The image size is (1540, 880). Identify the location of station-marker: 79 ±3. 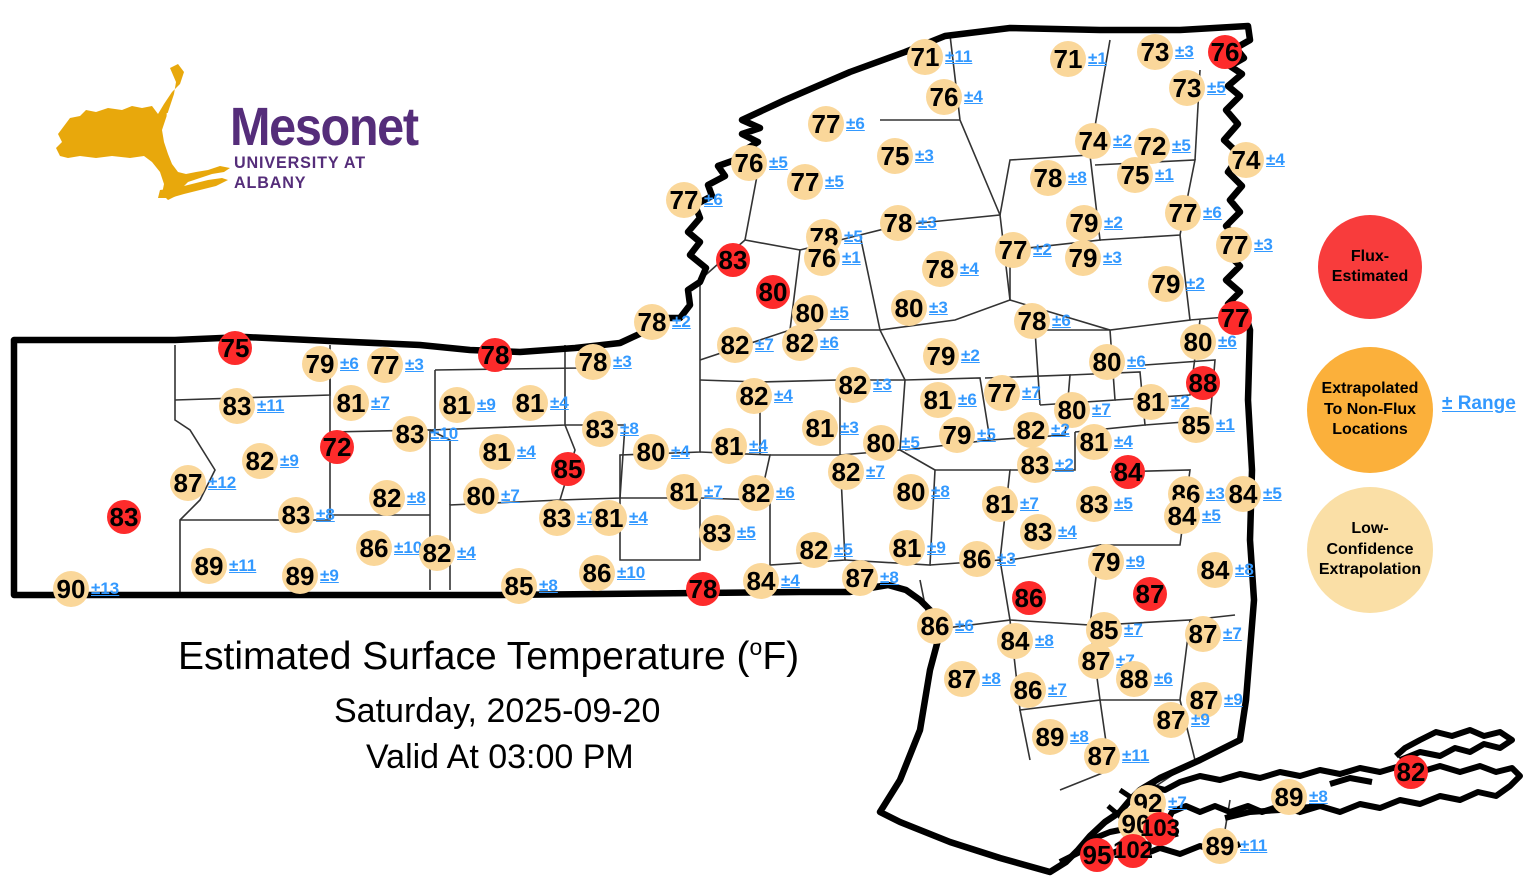
(1093, 258).